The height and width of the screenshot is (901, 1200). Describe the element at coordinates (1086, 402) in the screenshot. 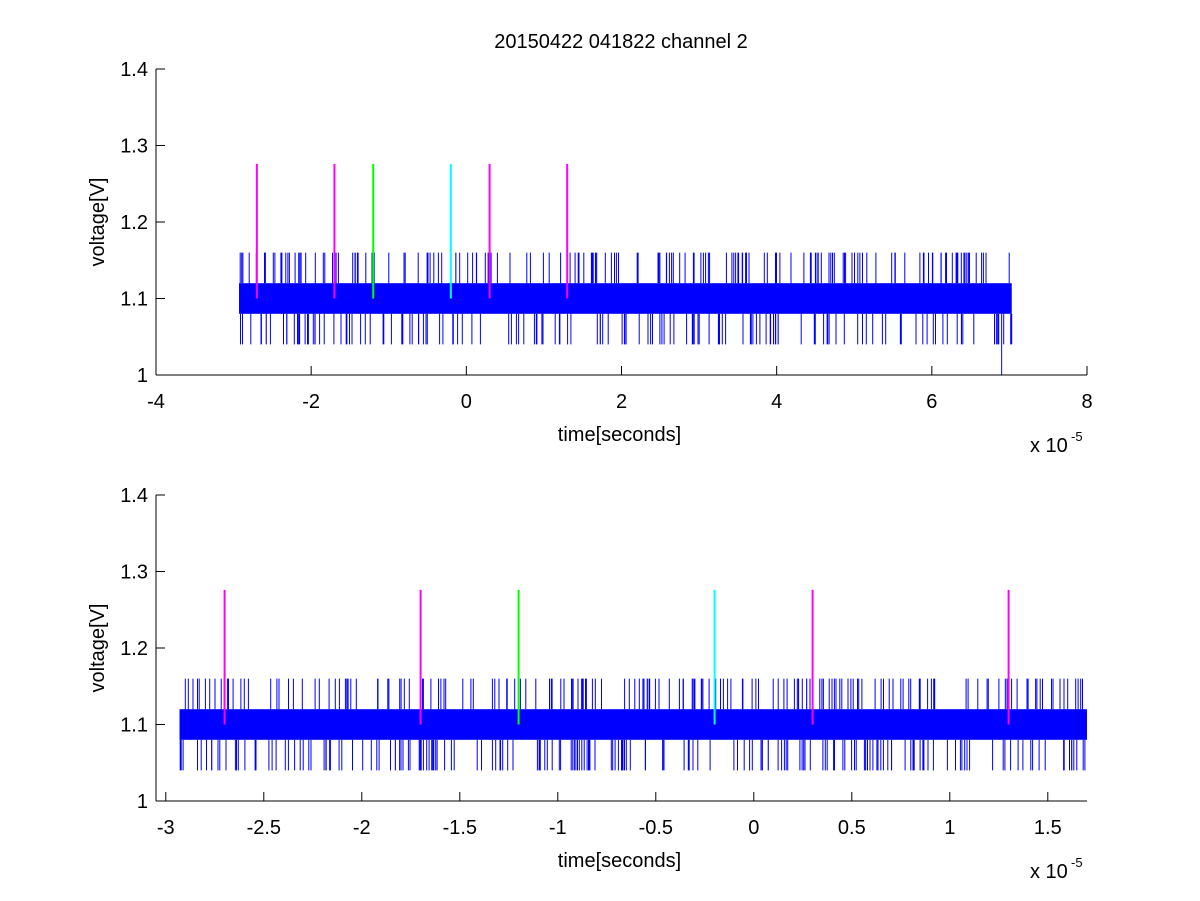

I see `x-tick-label: 8` at that location.